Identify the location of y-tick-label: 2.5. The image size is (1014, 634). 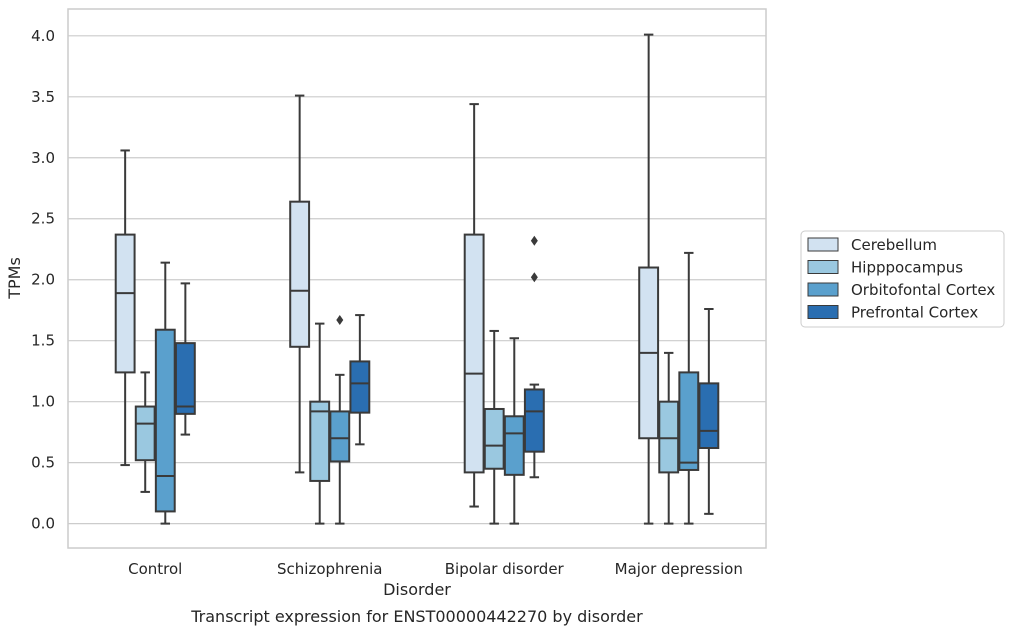
(43, 219).